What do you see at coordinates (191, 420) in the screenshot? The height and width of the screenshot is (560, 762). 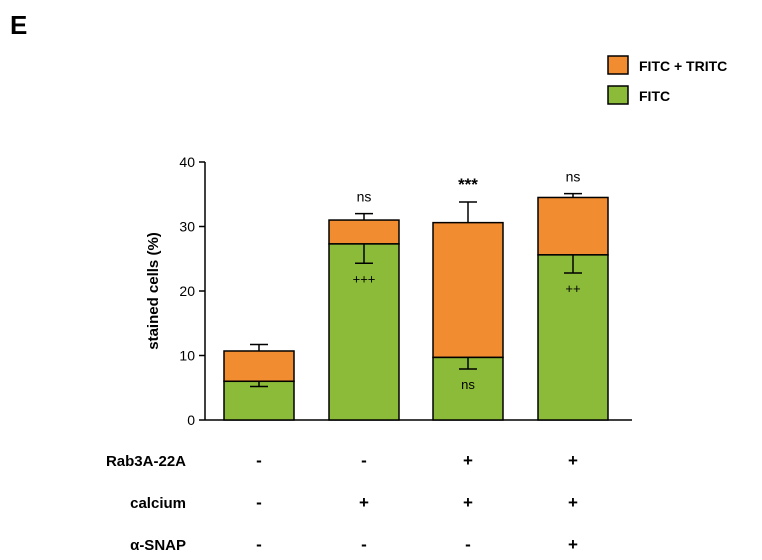 I see `y-tick-label: 0` at bounding box center [191, 420].